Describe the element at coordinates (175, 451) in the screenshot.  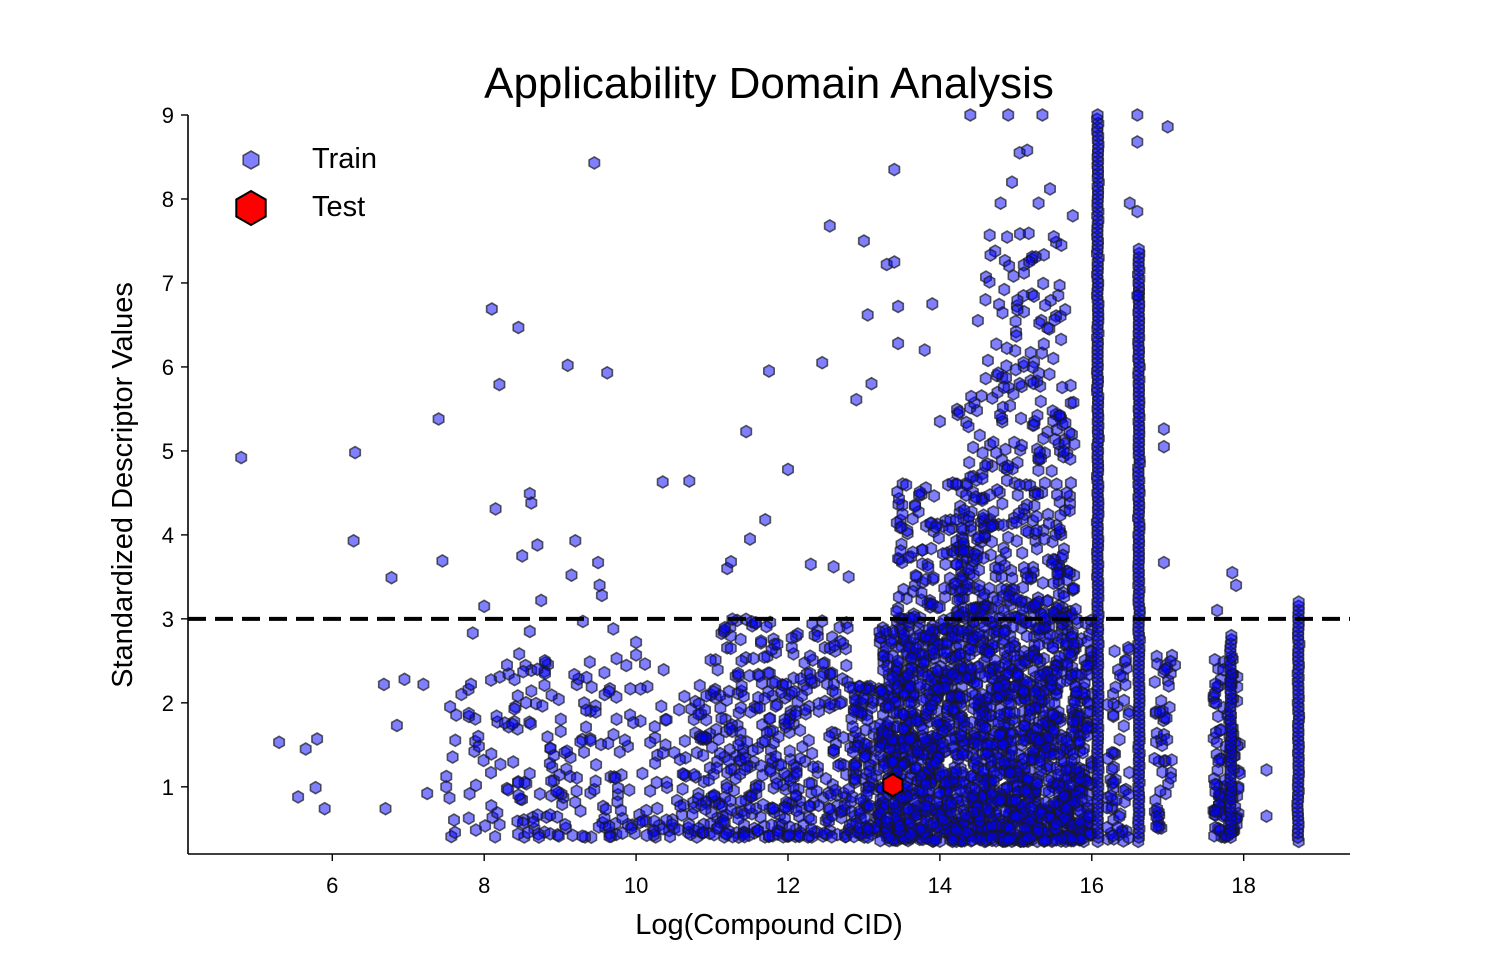
I see `y-ticks: 1 2 3 4 5 6 7 8 9` at that location.